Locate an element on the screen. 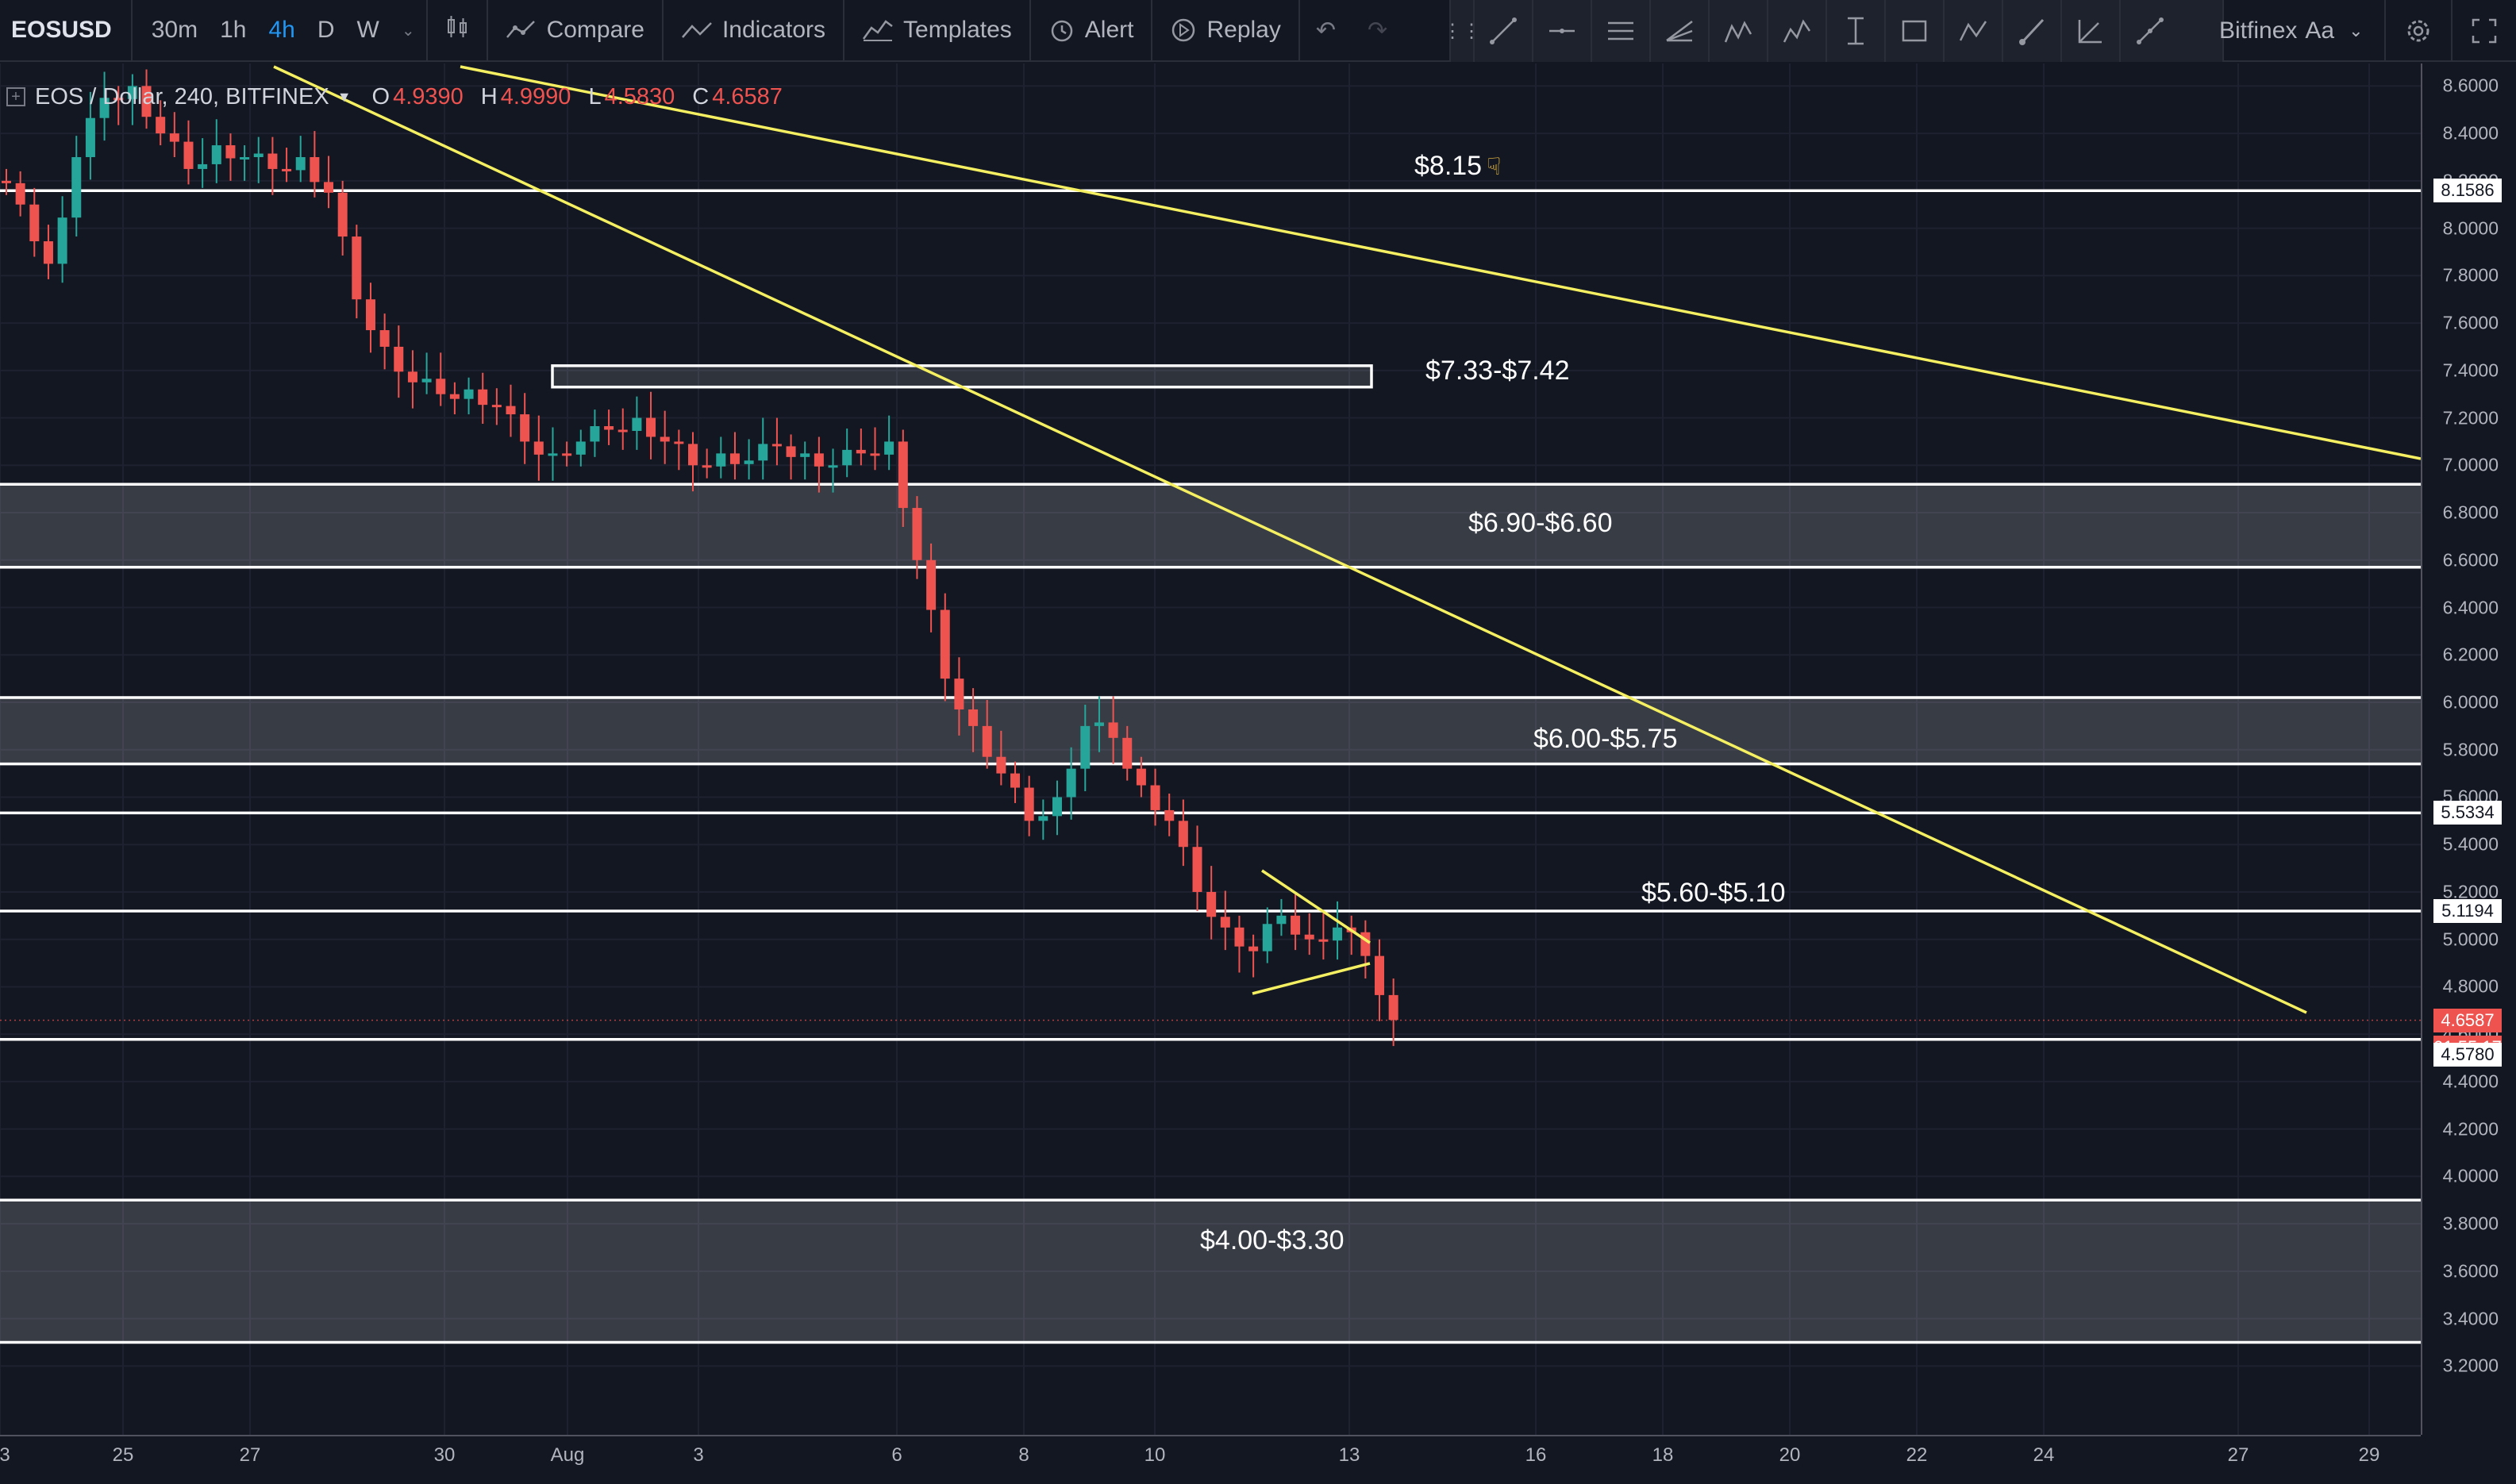 Image resolution: width=2516 pixels, height=1484 pixels. drawing-toolbar: ⋮⋮ is located at coordinates (1833, 31).